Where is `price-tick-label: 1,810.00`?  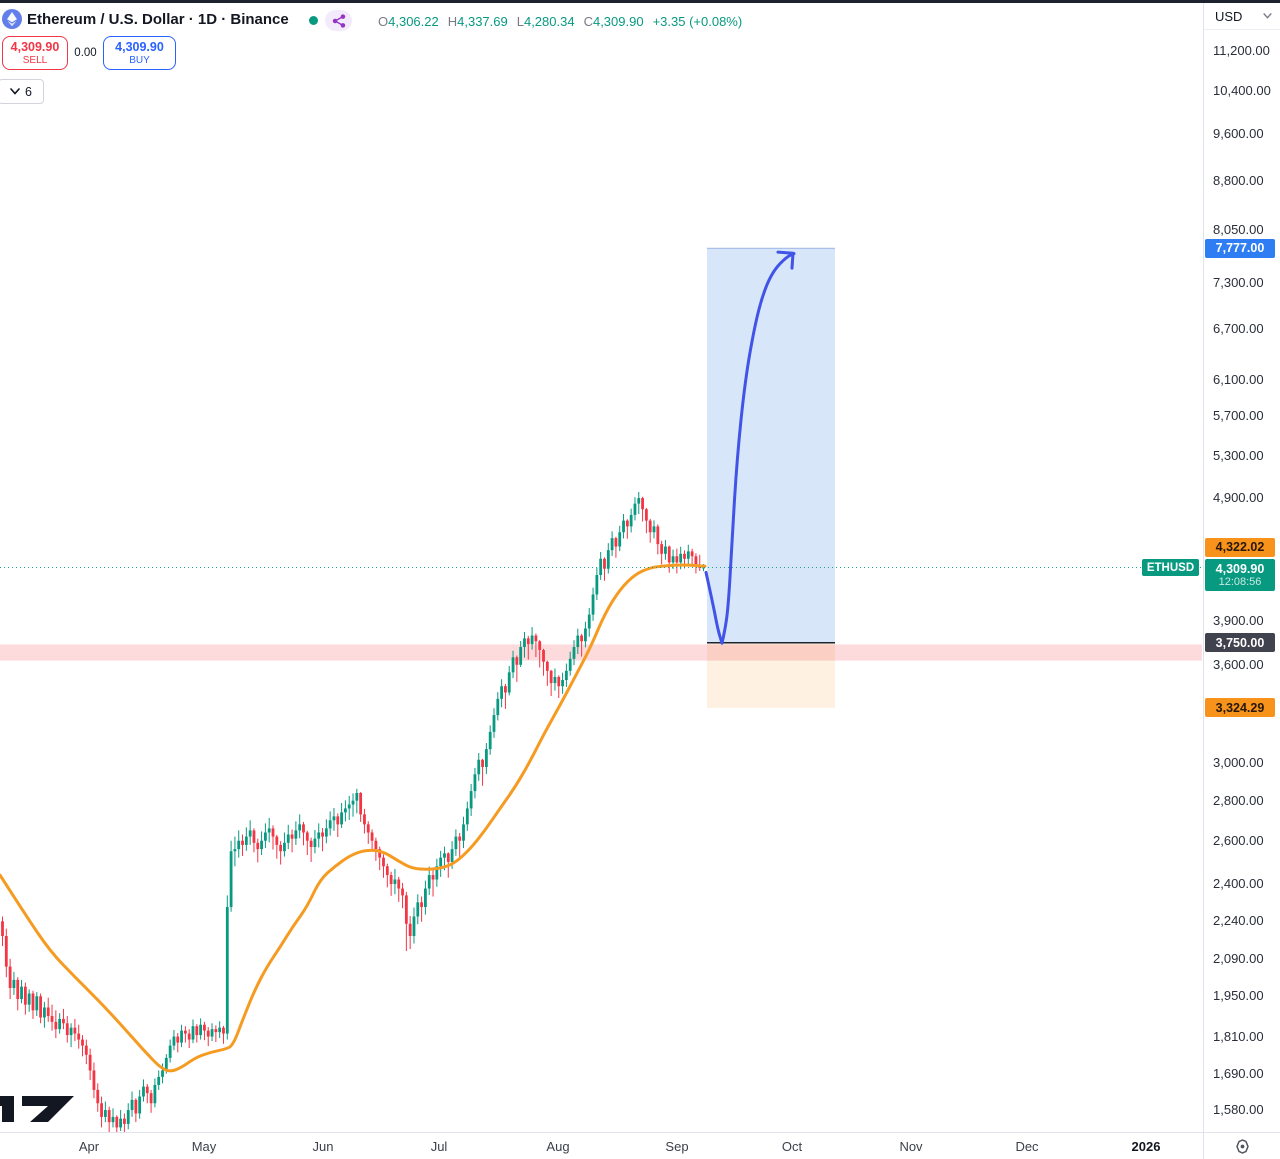 price-tick-label: 1,810.00 is located at coordinates (1238, 1036).